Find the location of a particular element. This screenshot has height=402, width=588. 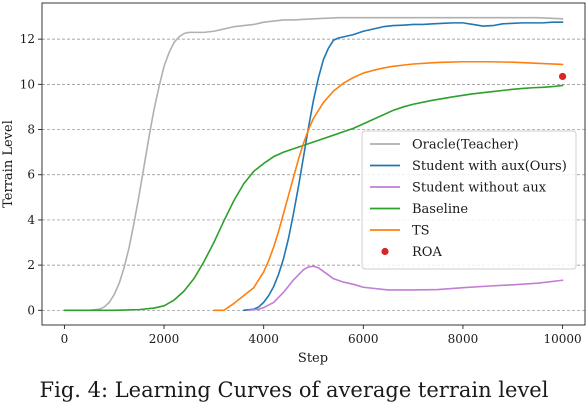

legend-label: Student without aux is located at coordinates (479, 188).